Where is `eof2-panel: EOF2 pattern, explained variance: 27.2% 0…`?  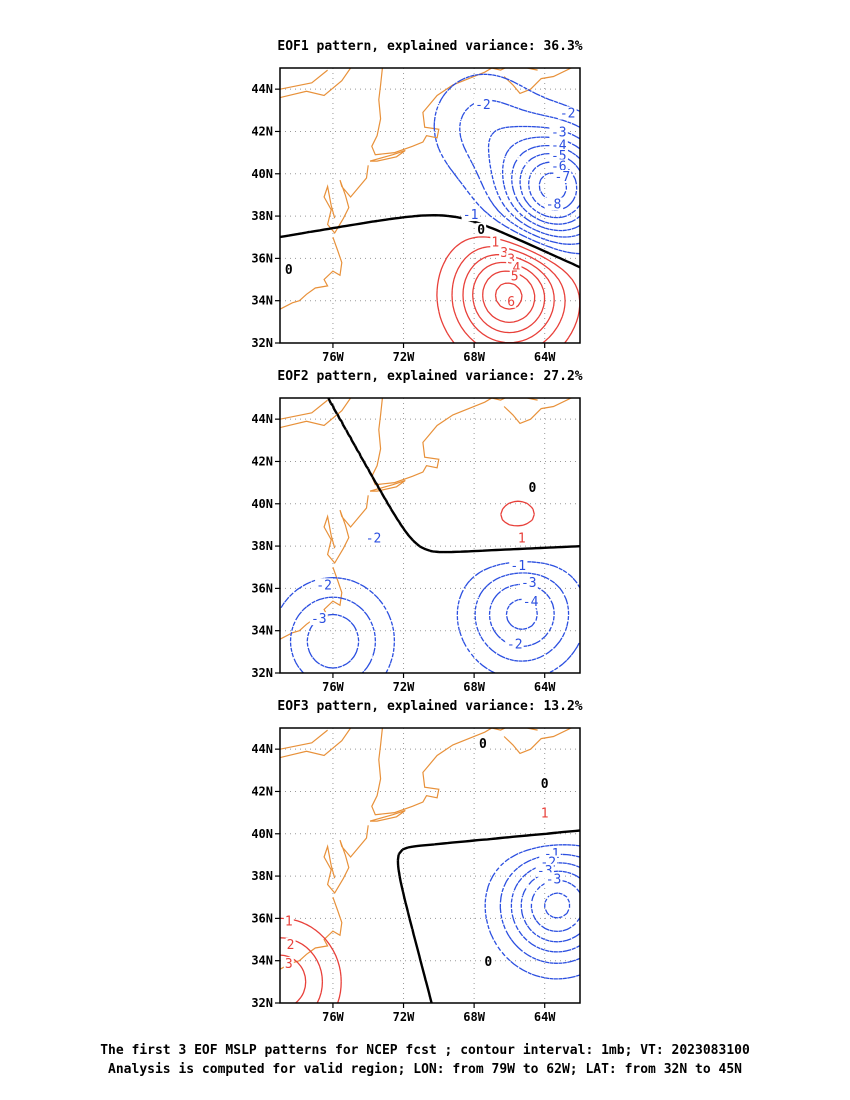
eof2-panel: EOF2 pattern, explained variance: 27.2% 0… is located at coordinates (416, 531).